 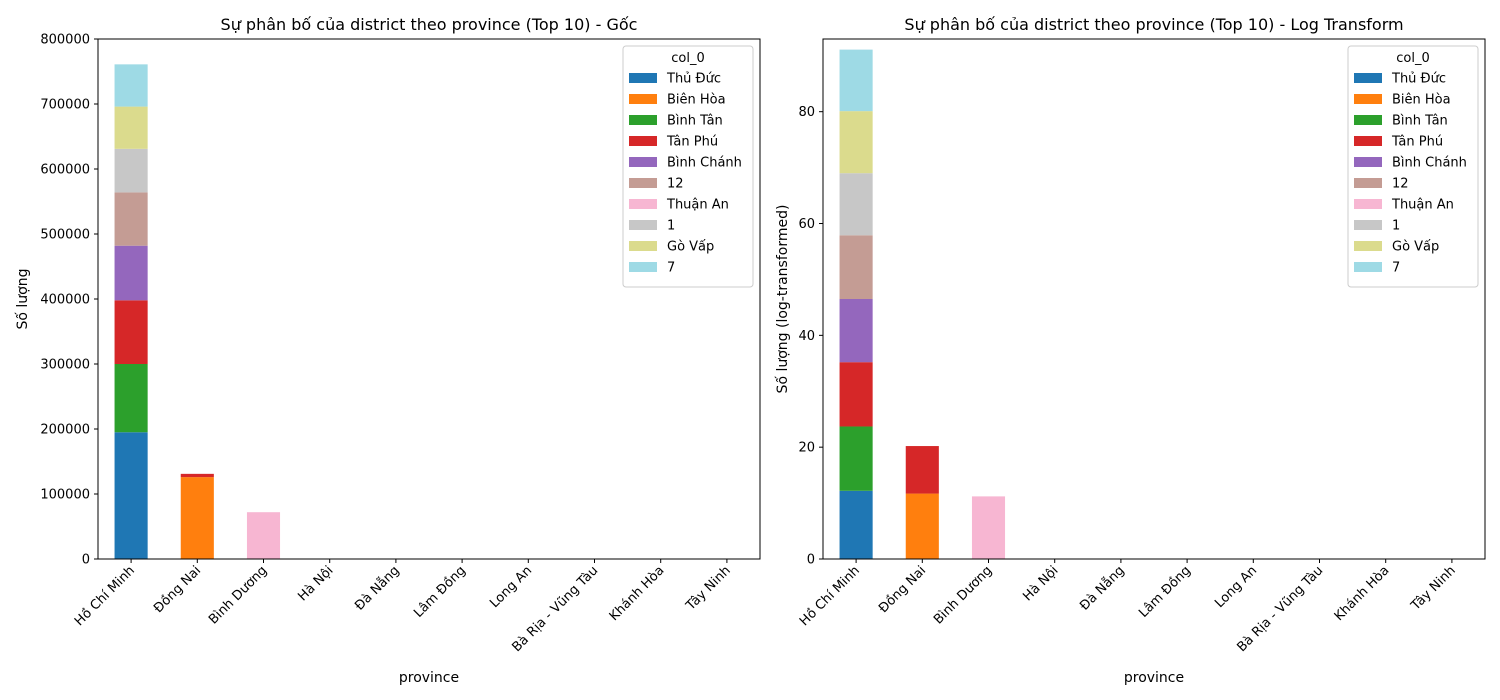 I want to click on y-tick-label: 100000, so click(x=65, y=495).